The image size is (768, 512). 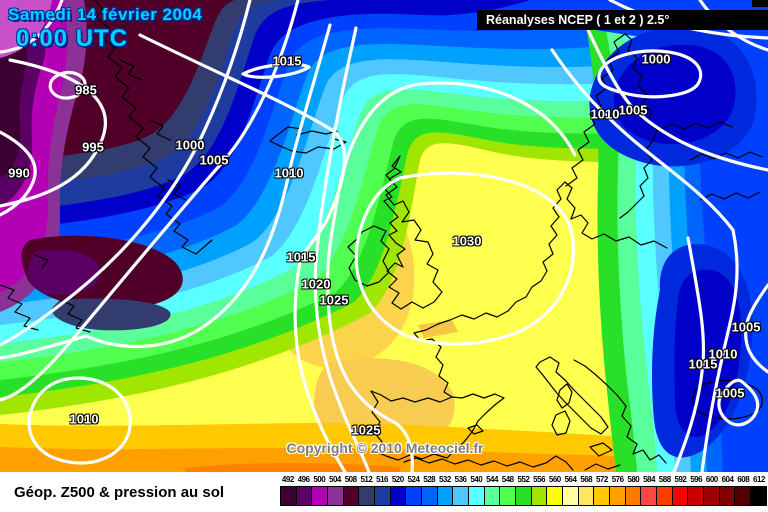 I want to click on scale-tick-label: 500, so click(x=319, y=479).